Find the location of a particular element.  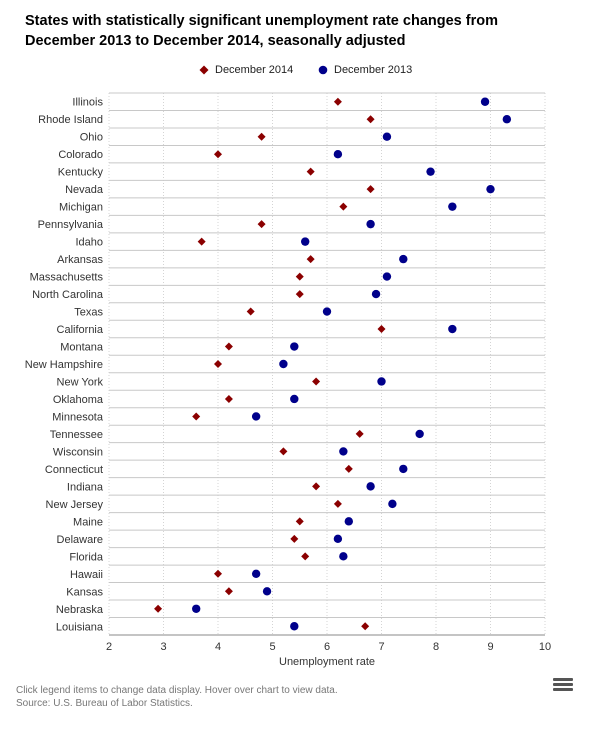

category-label: Rhode Island is located at coordinates (70, 120).